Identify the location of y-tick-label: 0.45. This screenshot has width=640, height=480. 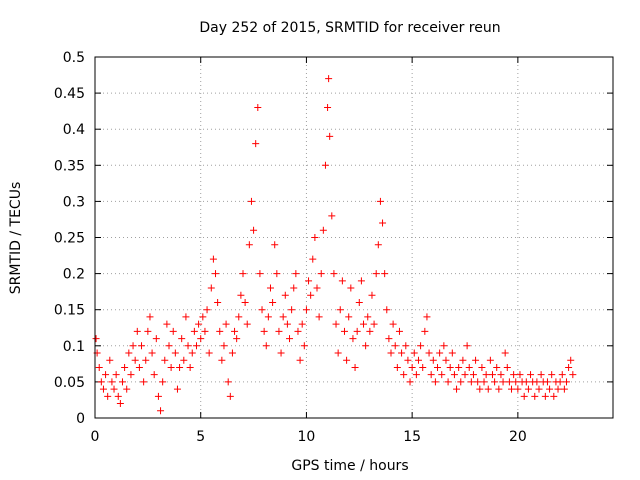
(69, 94).